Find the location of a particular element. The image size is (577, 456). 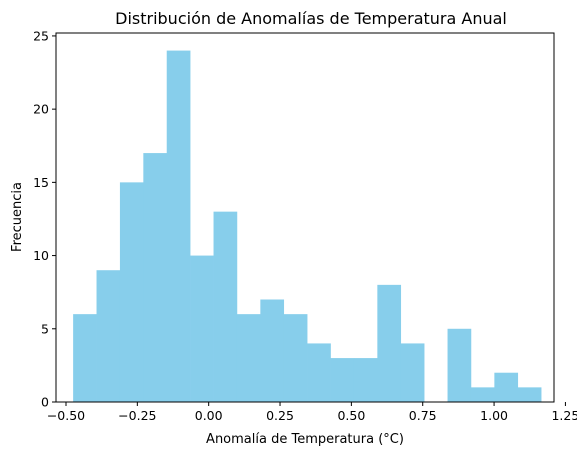

y-tick-label: 25 is located at coordinates (41, 35).